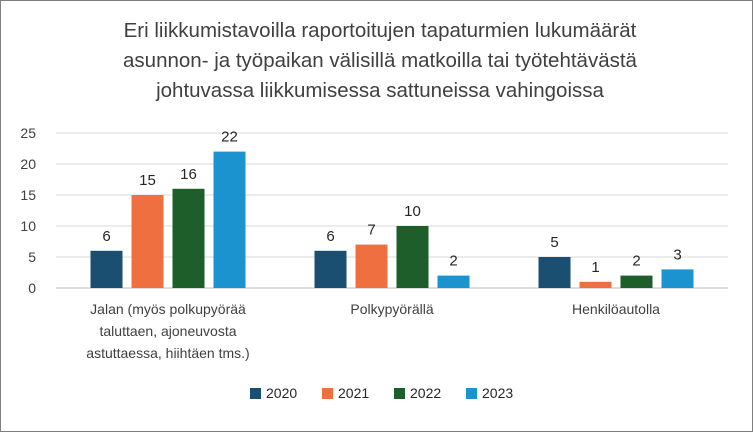 This screenshot has height=432, width=753. Describe the element at coordinates (391, 309) in the screenshot. I see `category-label: Polkypyörällä` at that location.